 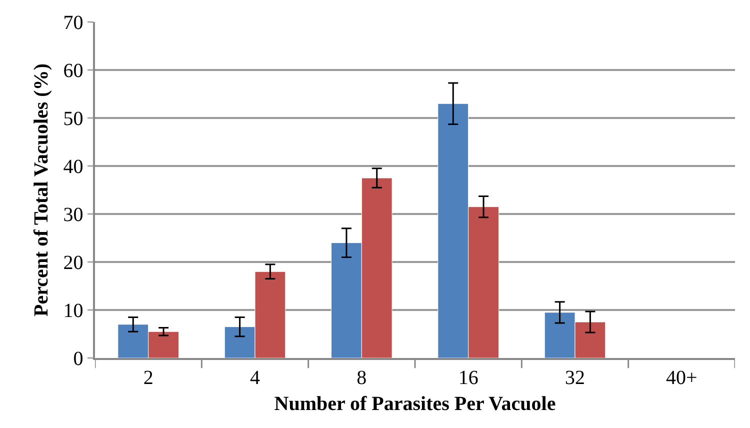 What do you see at coordinates (468, 377) in the screenshot?
I see `x-tick-label: 16` at bounding box center [468, 377].